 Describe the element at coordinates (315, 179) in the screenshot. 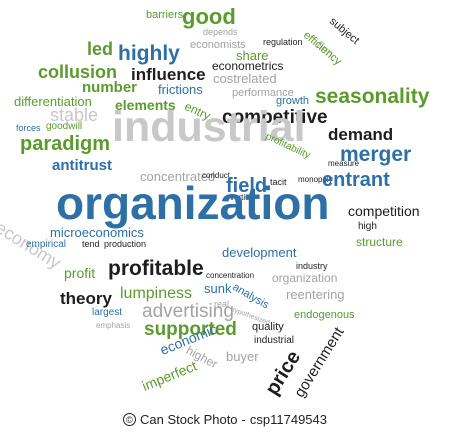

I see `word: monopoly` at that location.